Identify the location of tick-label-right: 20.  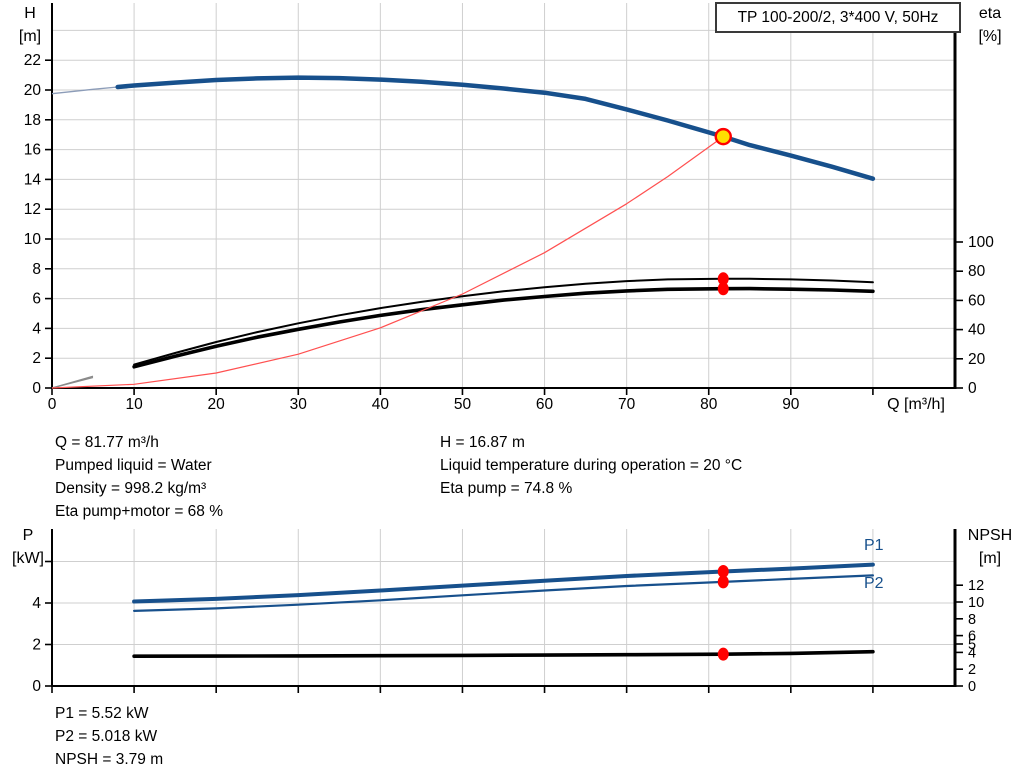
(977, 359).